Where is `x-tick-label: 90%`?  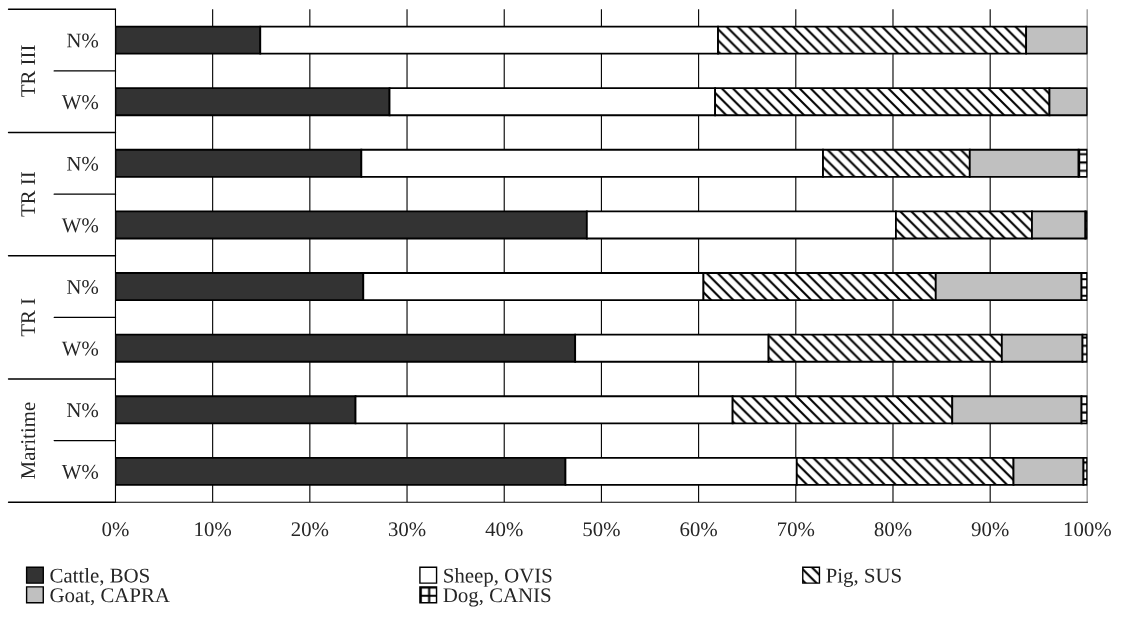 x-tick-label: 90% is located at coordinates (990, 529).